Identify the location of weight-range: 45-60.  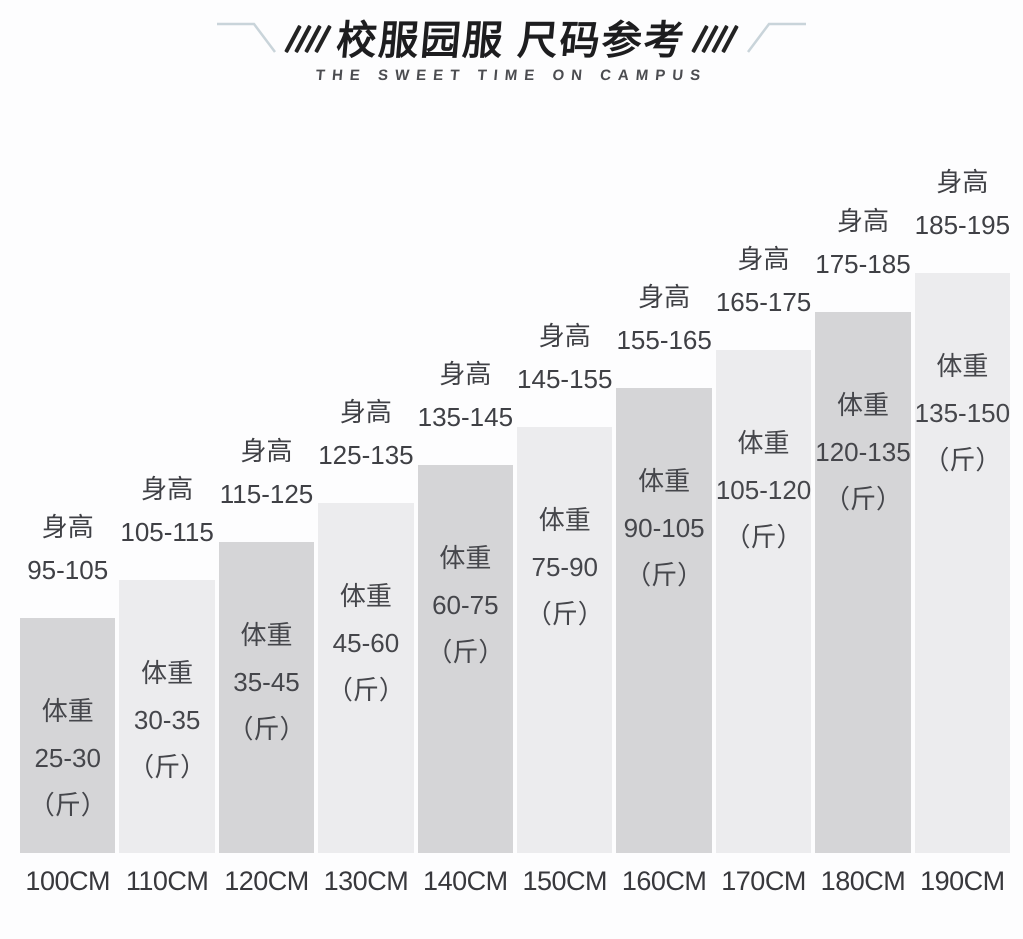
(366, 643).